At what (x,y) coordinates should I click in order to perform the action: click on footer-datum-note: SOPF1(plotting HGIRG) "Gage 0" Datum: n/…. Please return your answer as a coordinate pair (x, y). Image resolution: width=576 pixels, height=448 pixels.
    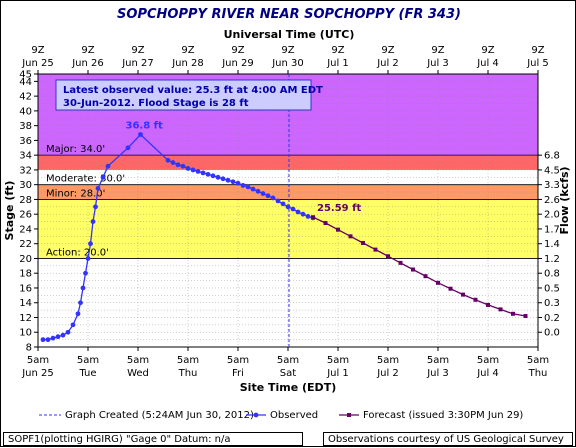
    Looking at the image, I should click on (153, 439).